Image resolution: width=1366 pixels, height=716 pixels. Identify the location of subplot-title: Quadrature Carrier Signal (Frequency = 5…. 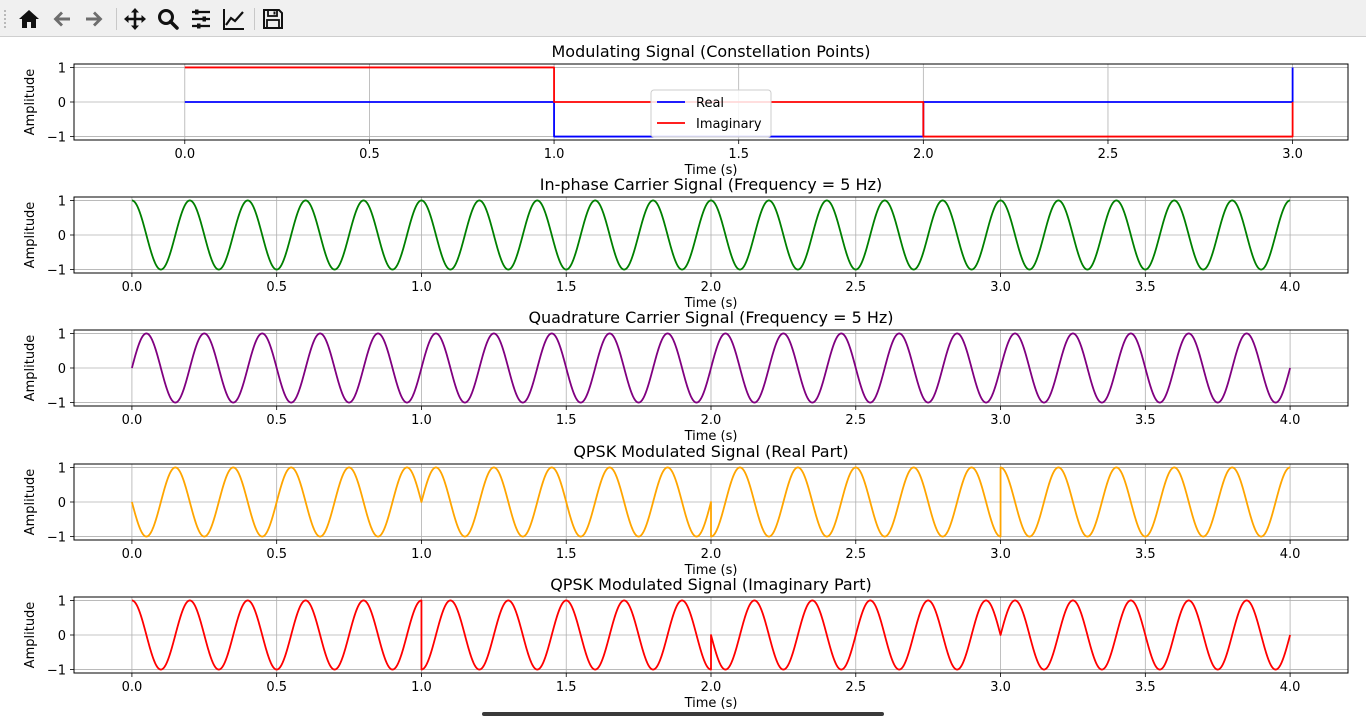
(710, 317).